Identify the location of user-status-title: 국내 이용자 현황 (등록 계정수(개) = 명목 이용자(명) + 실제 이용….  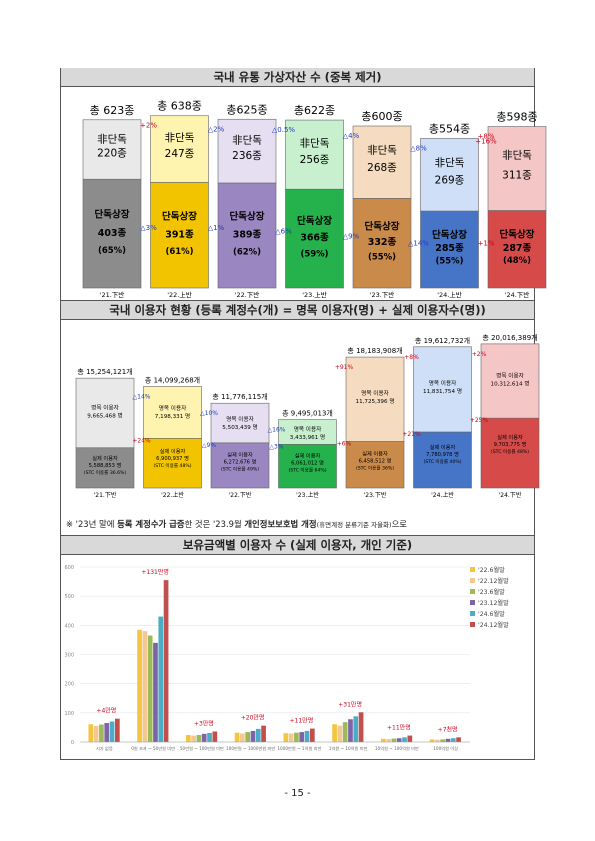
(297, 310).